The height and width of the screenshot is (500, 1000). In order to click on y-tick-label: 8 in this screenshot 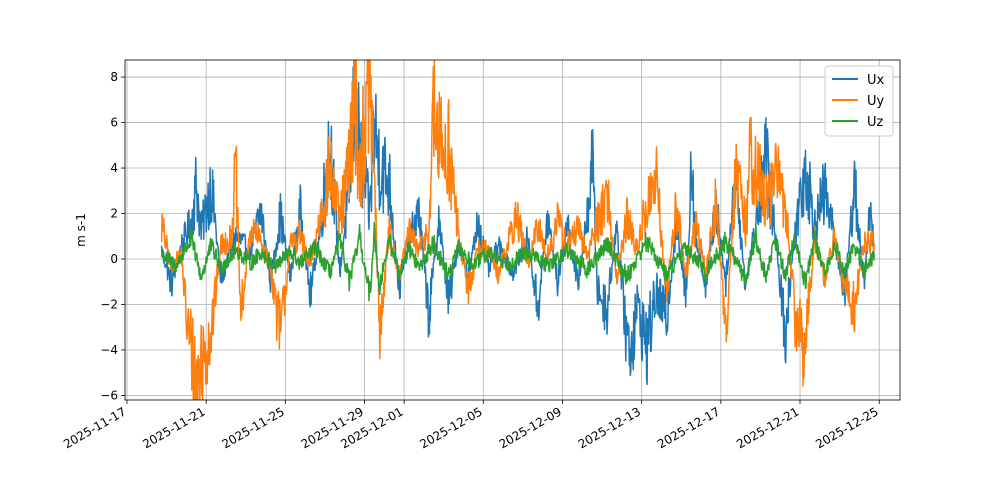, I will do `click(114, 77)`.